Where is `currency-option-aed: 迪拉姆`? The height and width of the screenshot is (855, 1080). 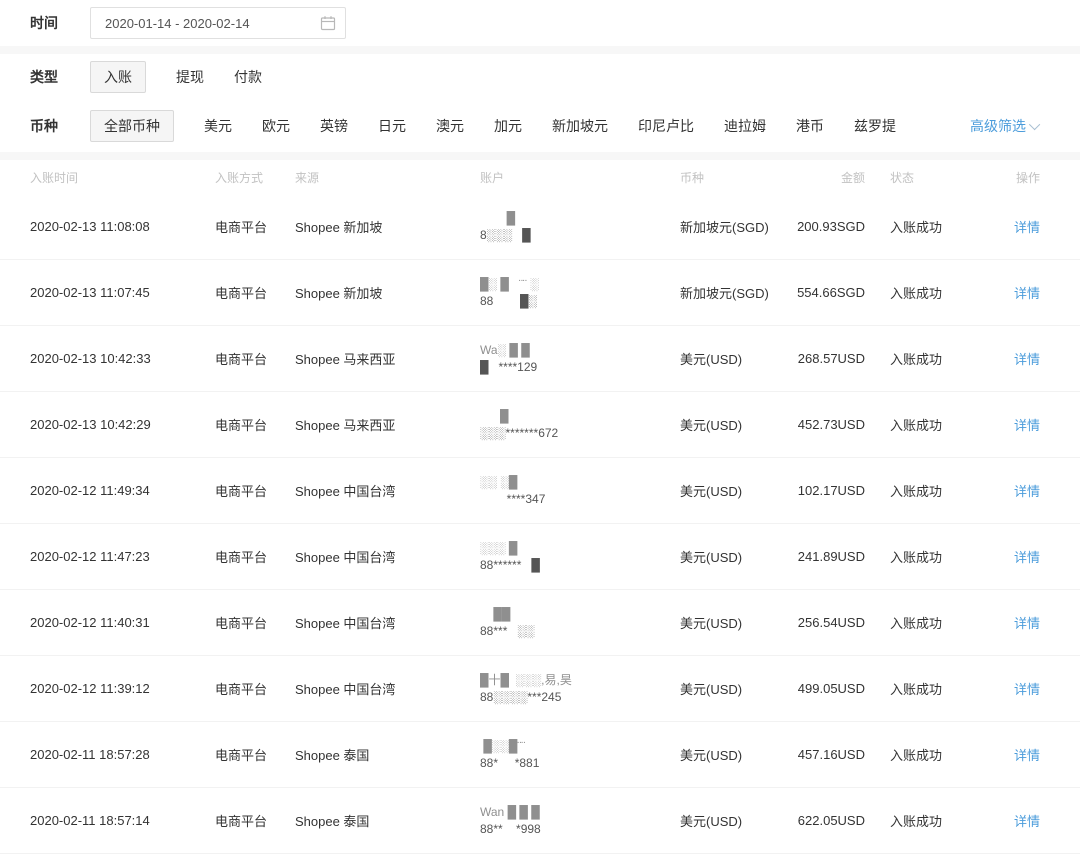
currency-option-aed: 迪拉姆 is located at coordinates (745, 126).